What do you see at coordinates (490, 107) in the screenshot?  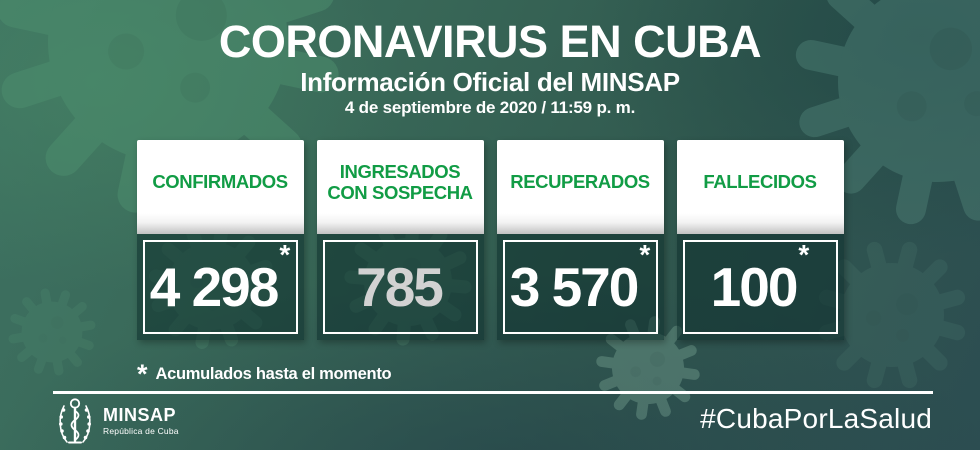 I see `report-date: 4 de septiembre de 2020 / 11:59 p. m.` at bounding box center [490, 107].